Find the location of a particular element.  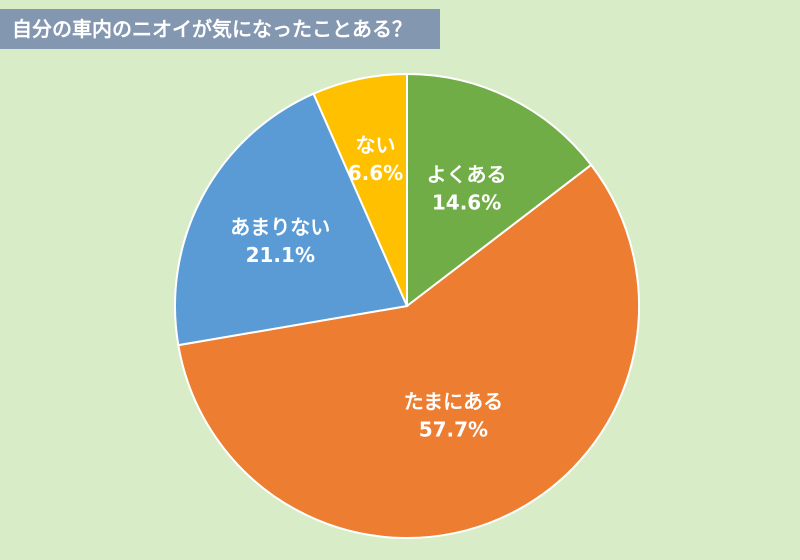

pie-slice-often is located at coordinates (499, 190).